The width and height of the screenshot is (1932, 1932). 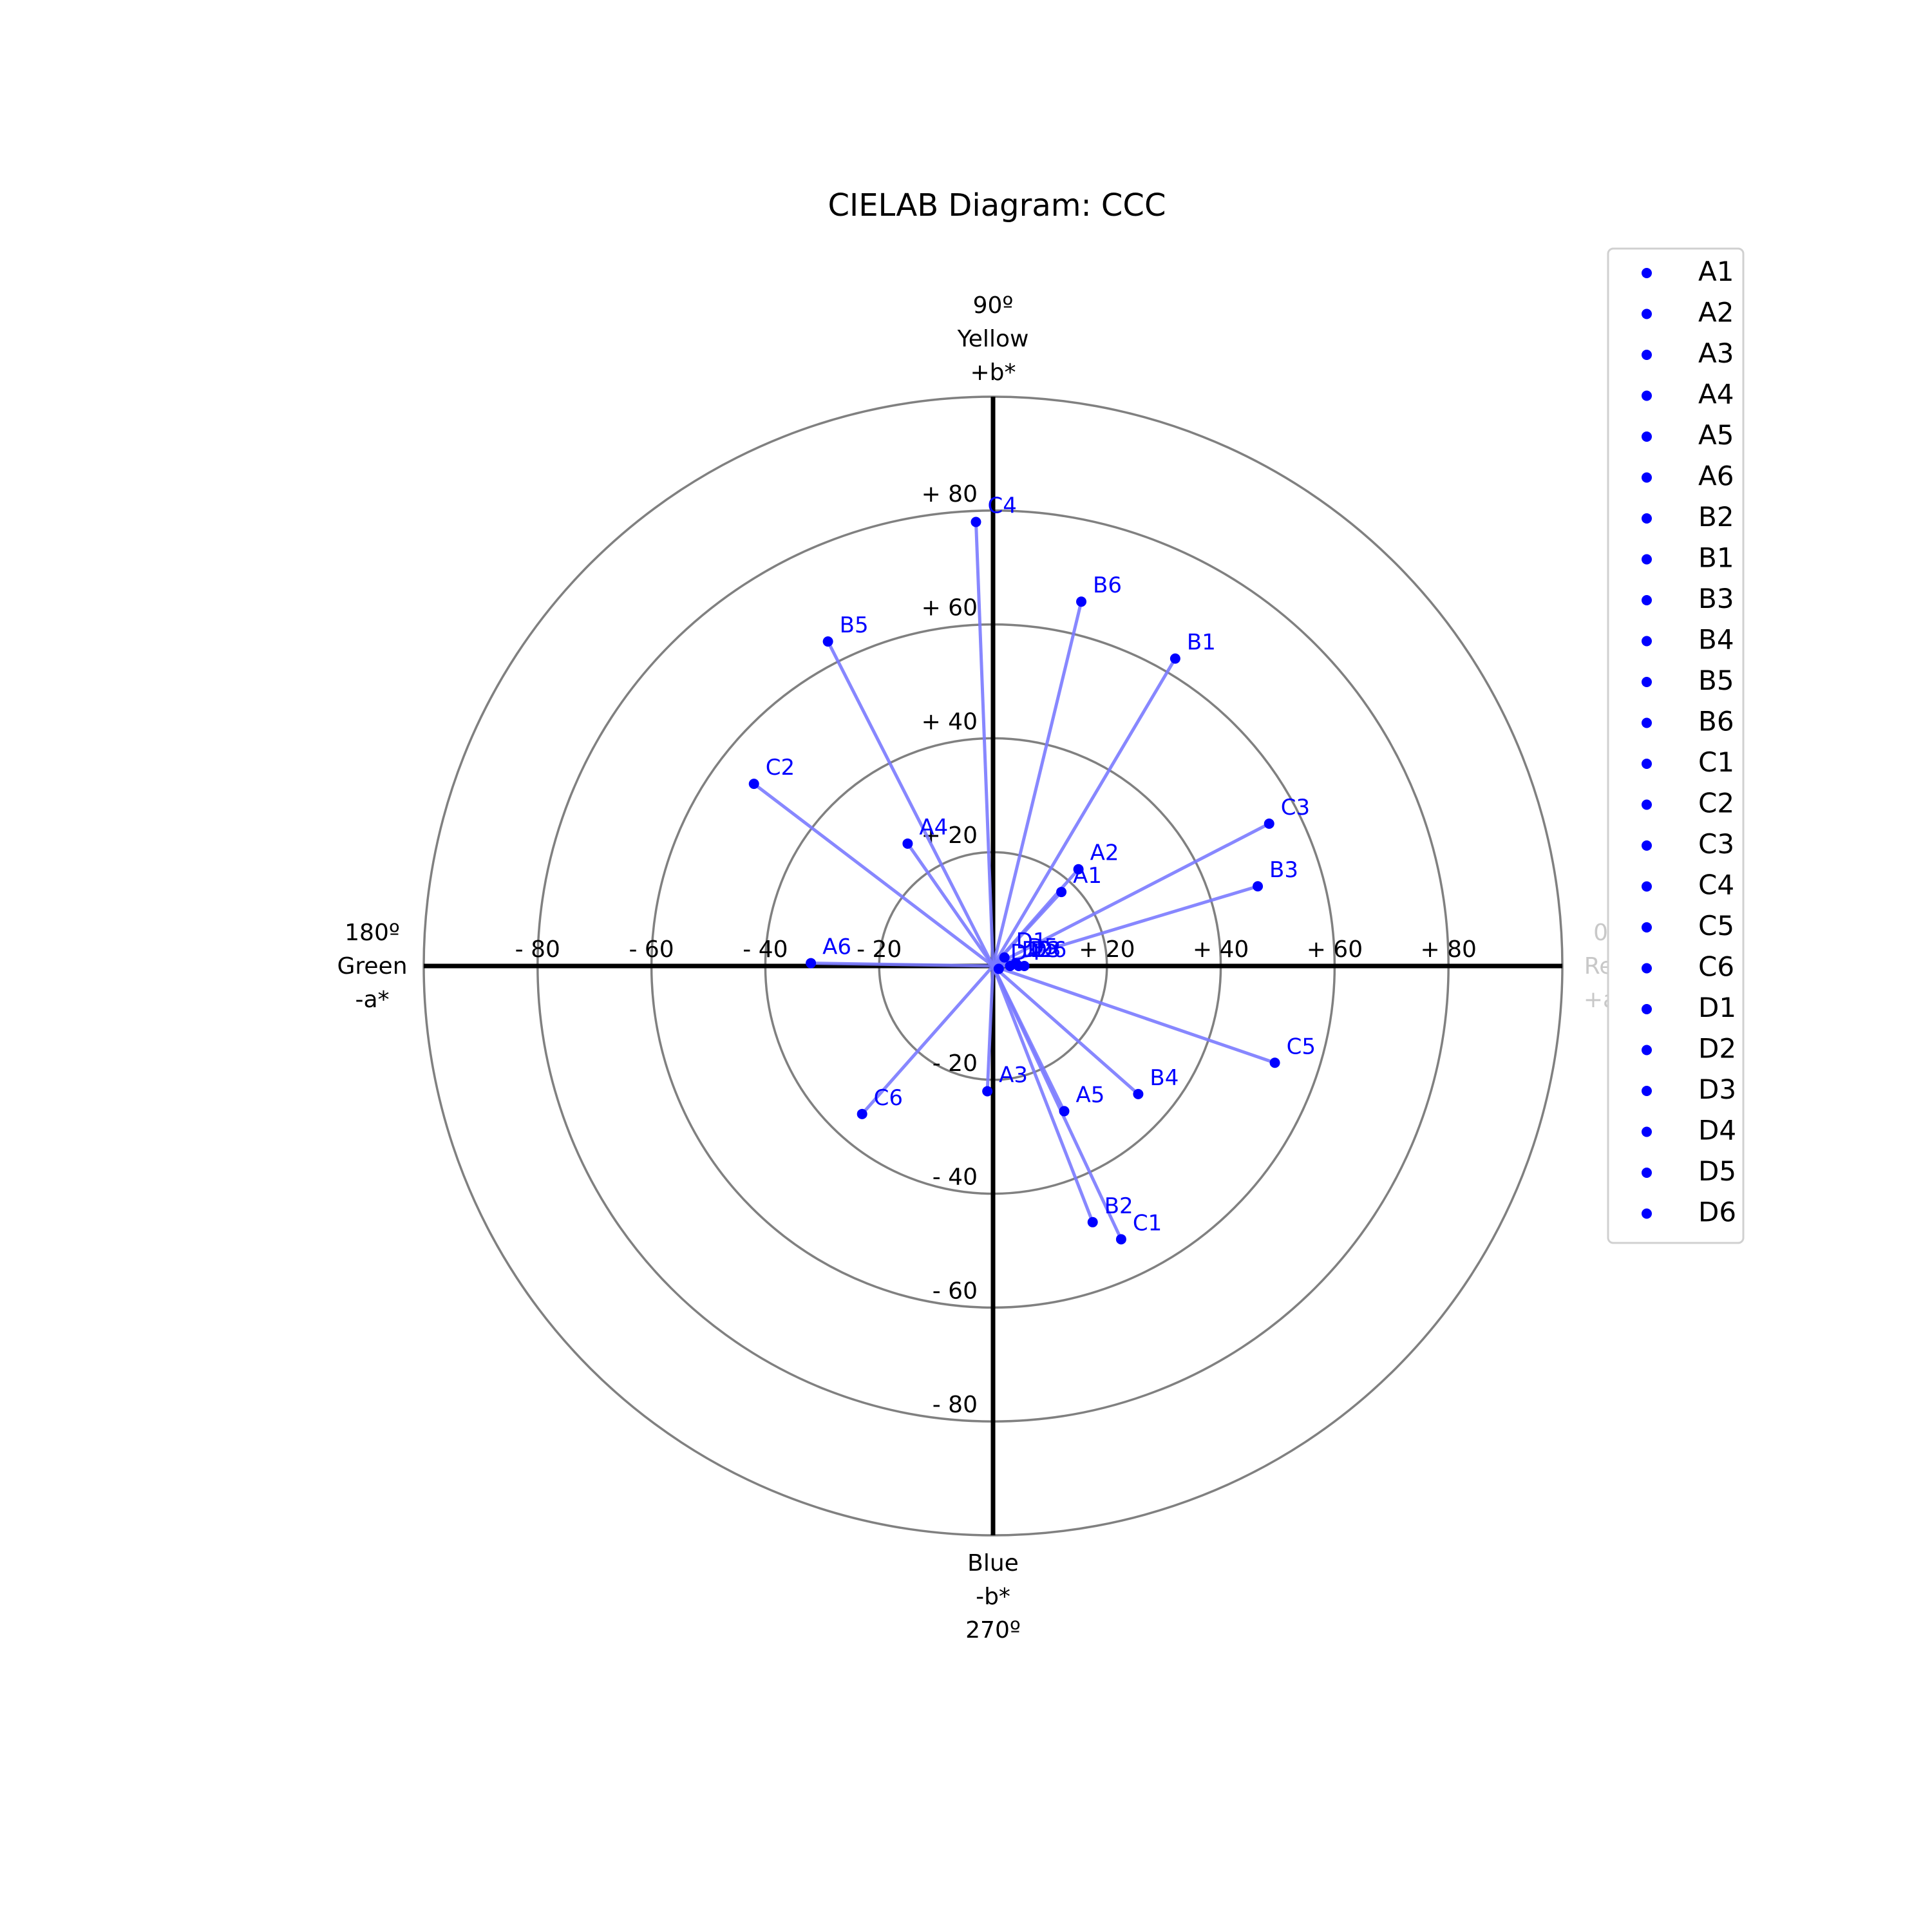 I want to click on vector-C3, so click(x=1131, y=895).